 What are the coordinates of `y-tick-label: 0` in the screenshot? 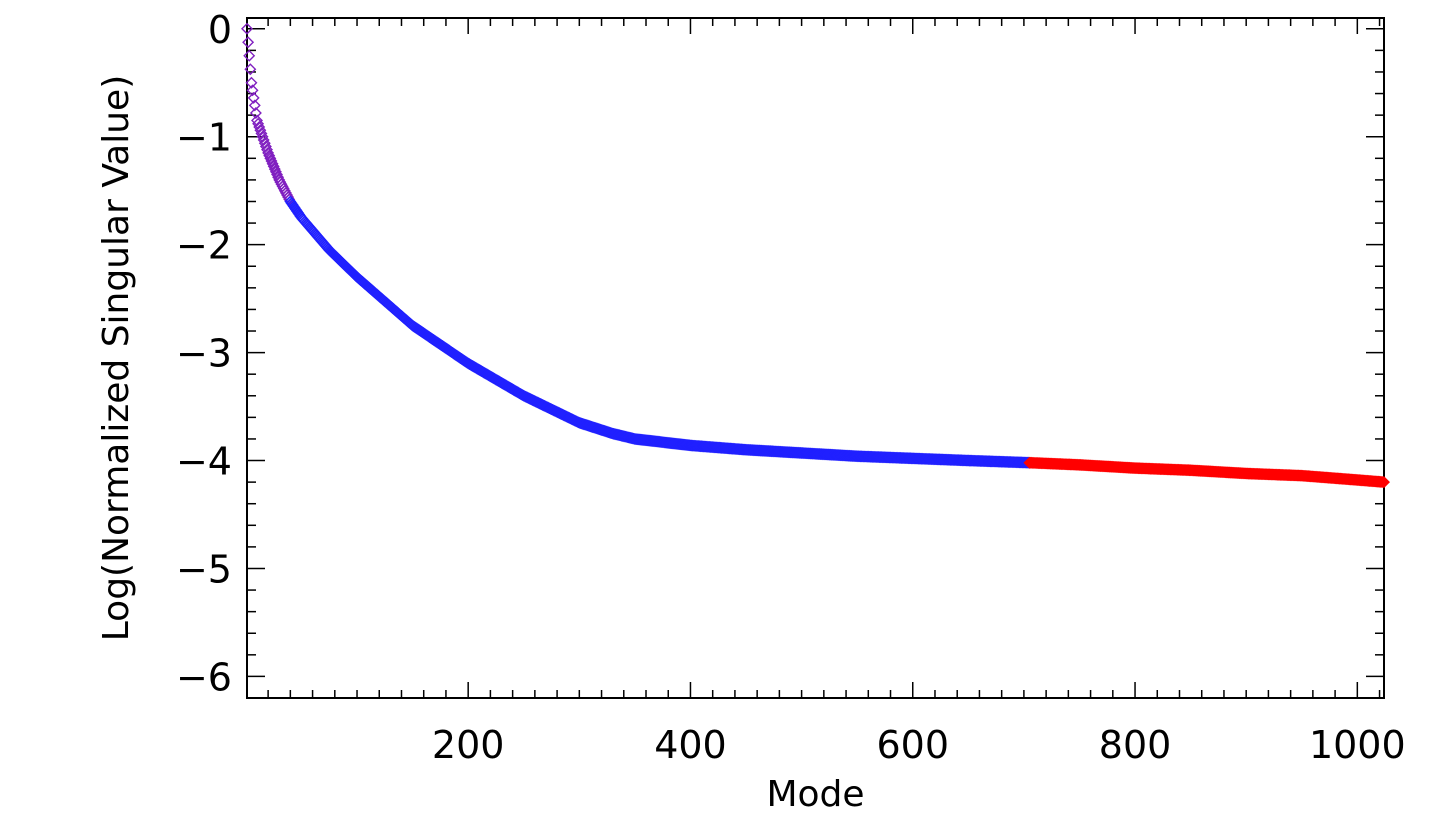 It's located at (220, 30).